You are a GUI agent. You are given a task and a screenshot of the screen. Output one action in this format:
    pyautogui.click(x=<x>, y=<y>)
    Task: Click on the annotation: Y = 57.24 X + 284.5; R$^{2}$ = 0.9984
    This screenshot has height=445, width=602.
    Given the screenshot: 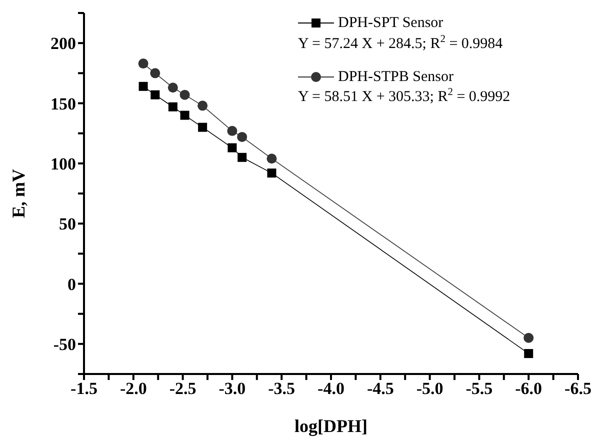 What is the action you would take?
    pyautogui.click(x=400, y=43)
    